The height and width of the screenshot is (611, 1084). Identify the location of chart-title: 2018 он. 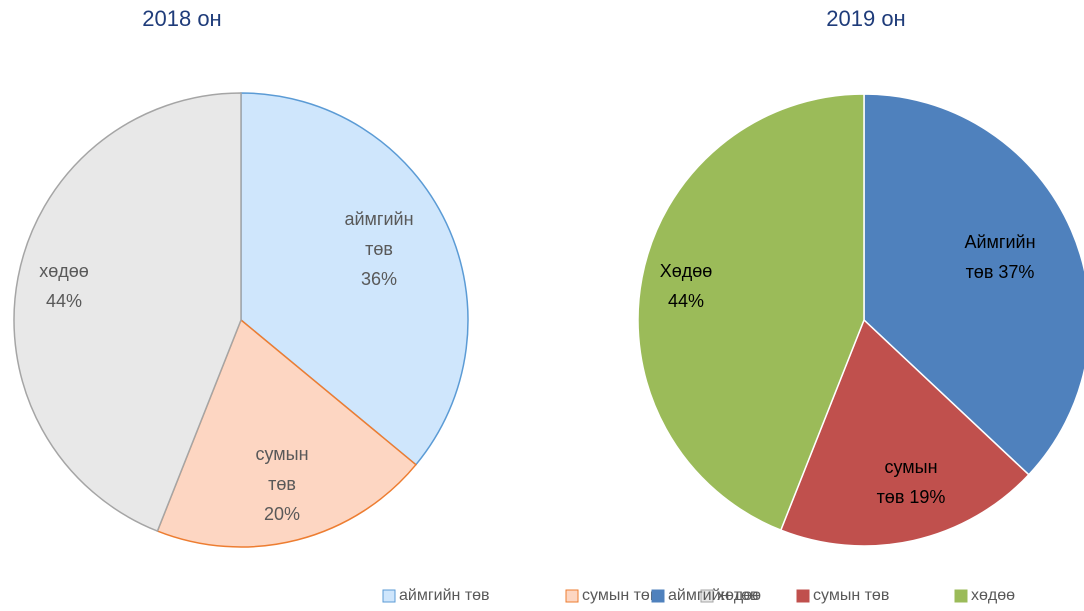
(181, 18).